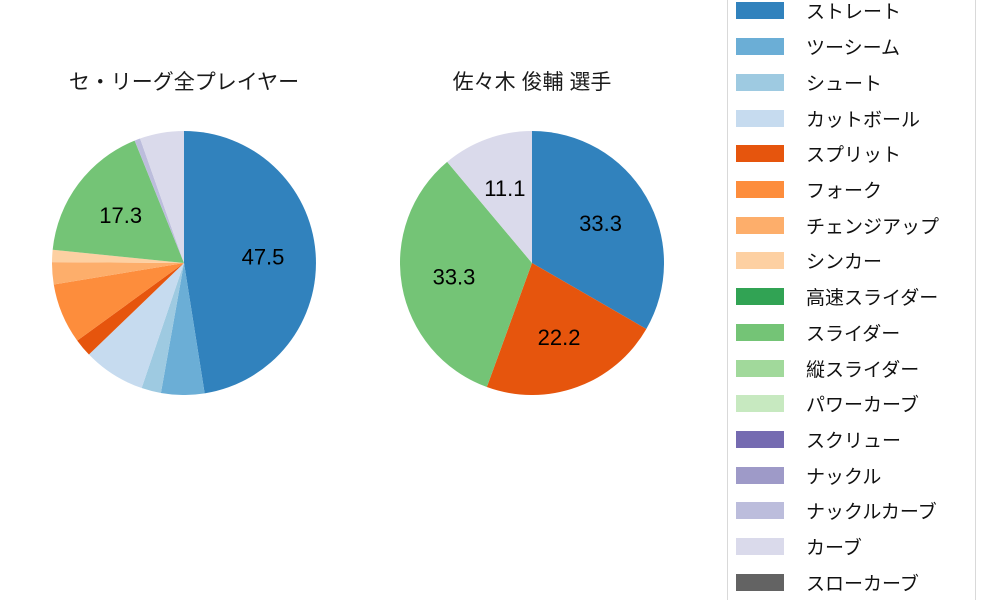 The image size is (1000, 600). I want to click on legend-item-label: シンカー, so click(844, 263).